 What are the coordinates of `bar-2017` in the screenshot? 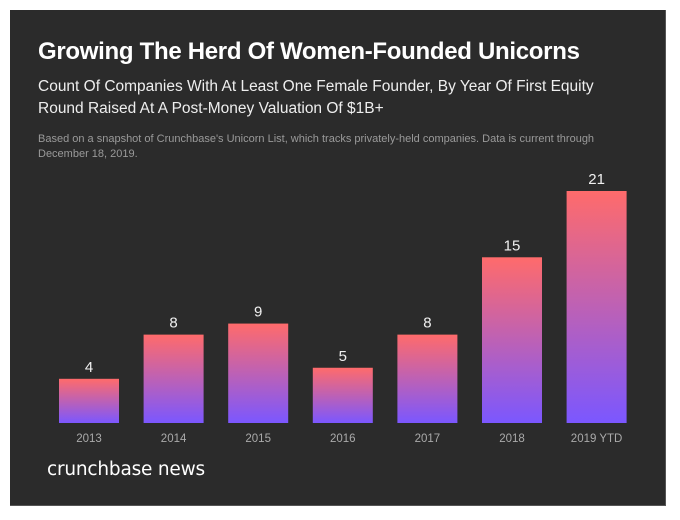 It's located at (427, 378).